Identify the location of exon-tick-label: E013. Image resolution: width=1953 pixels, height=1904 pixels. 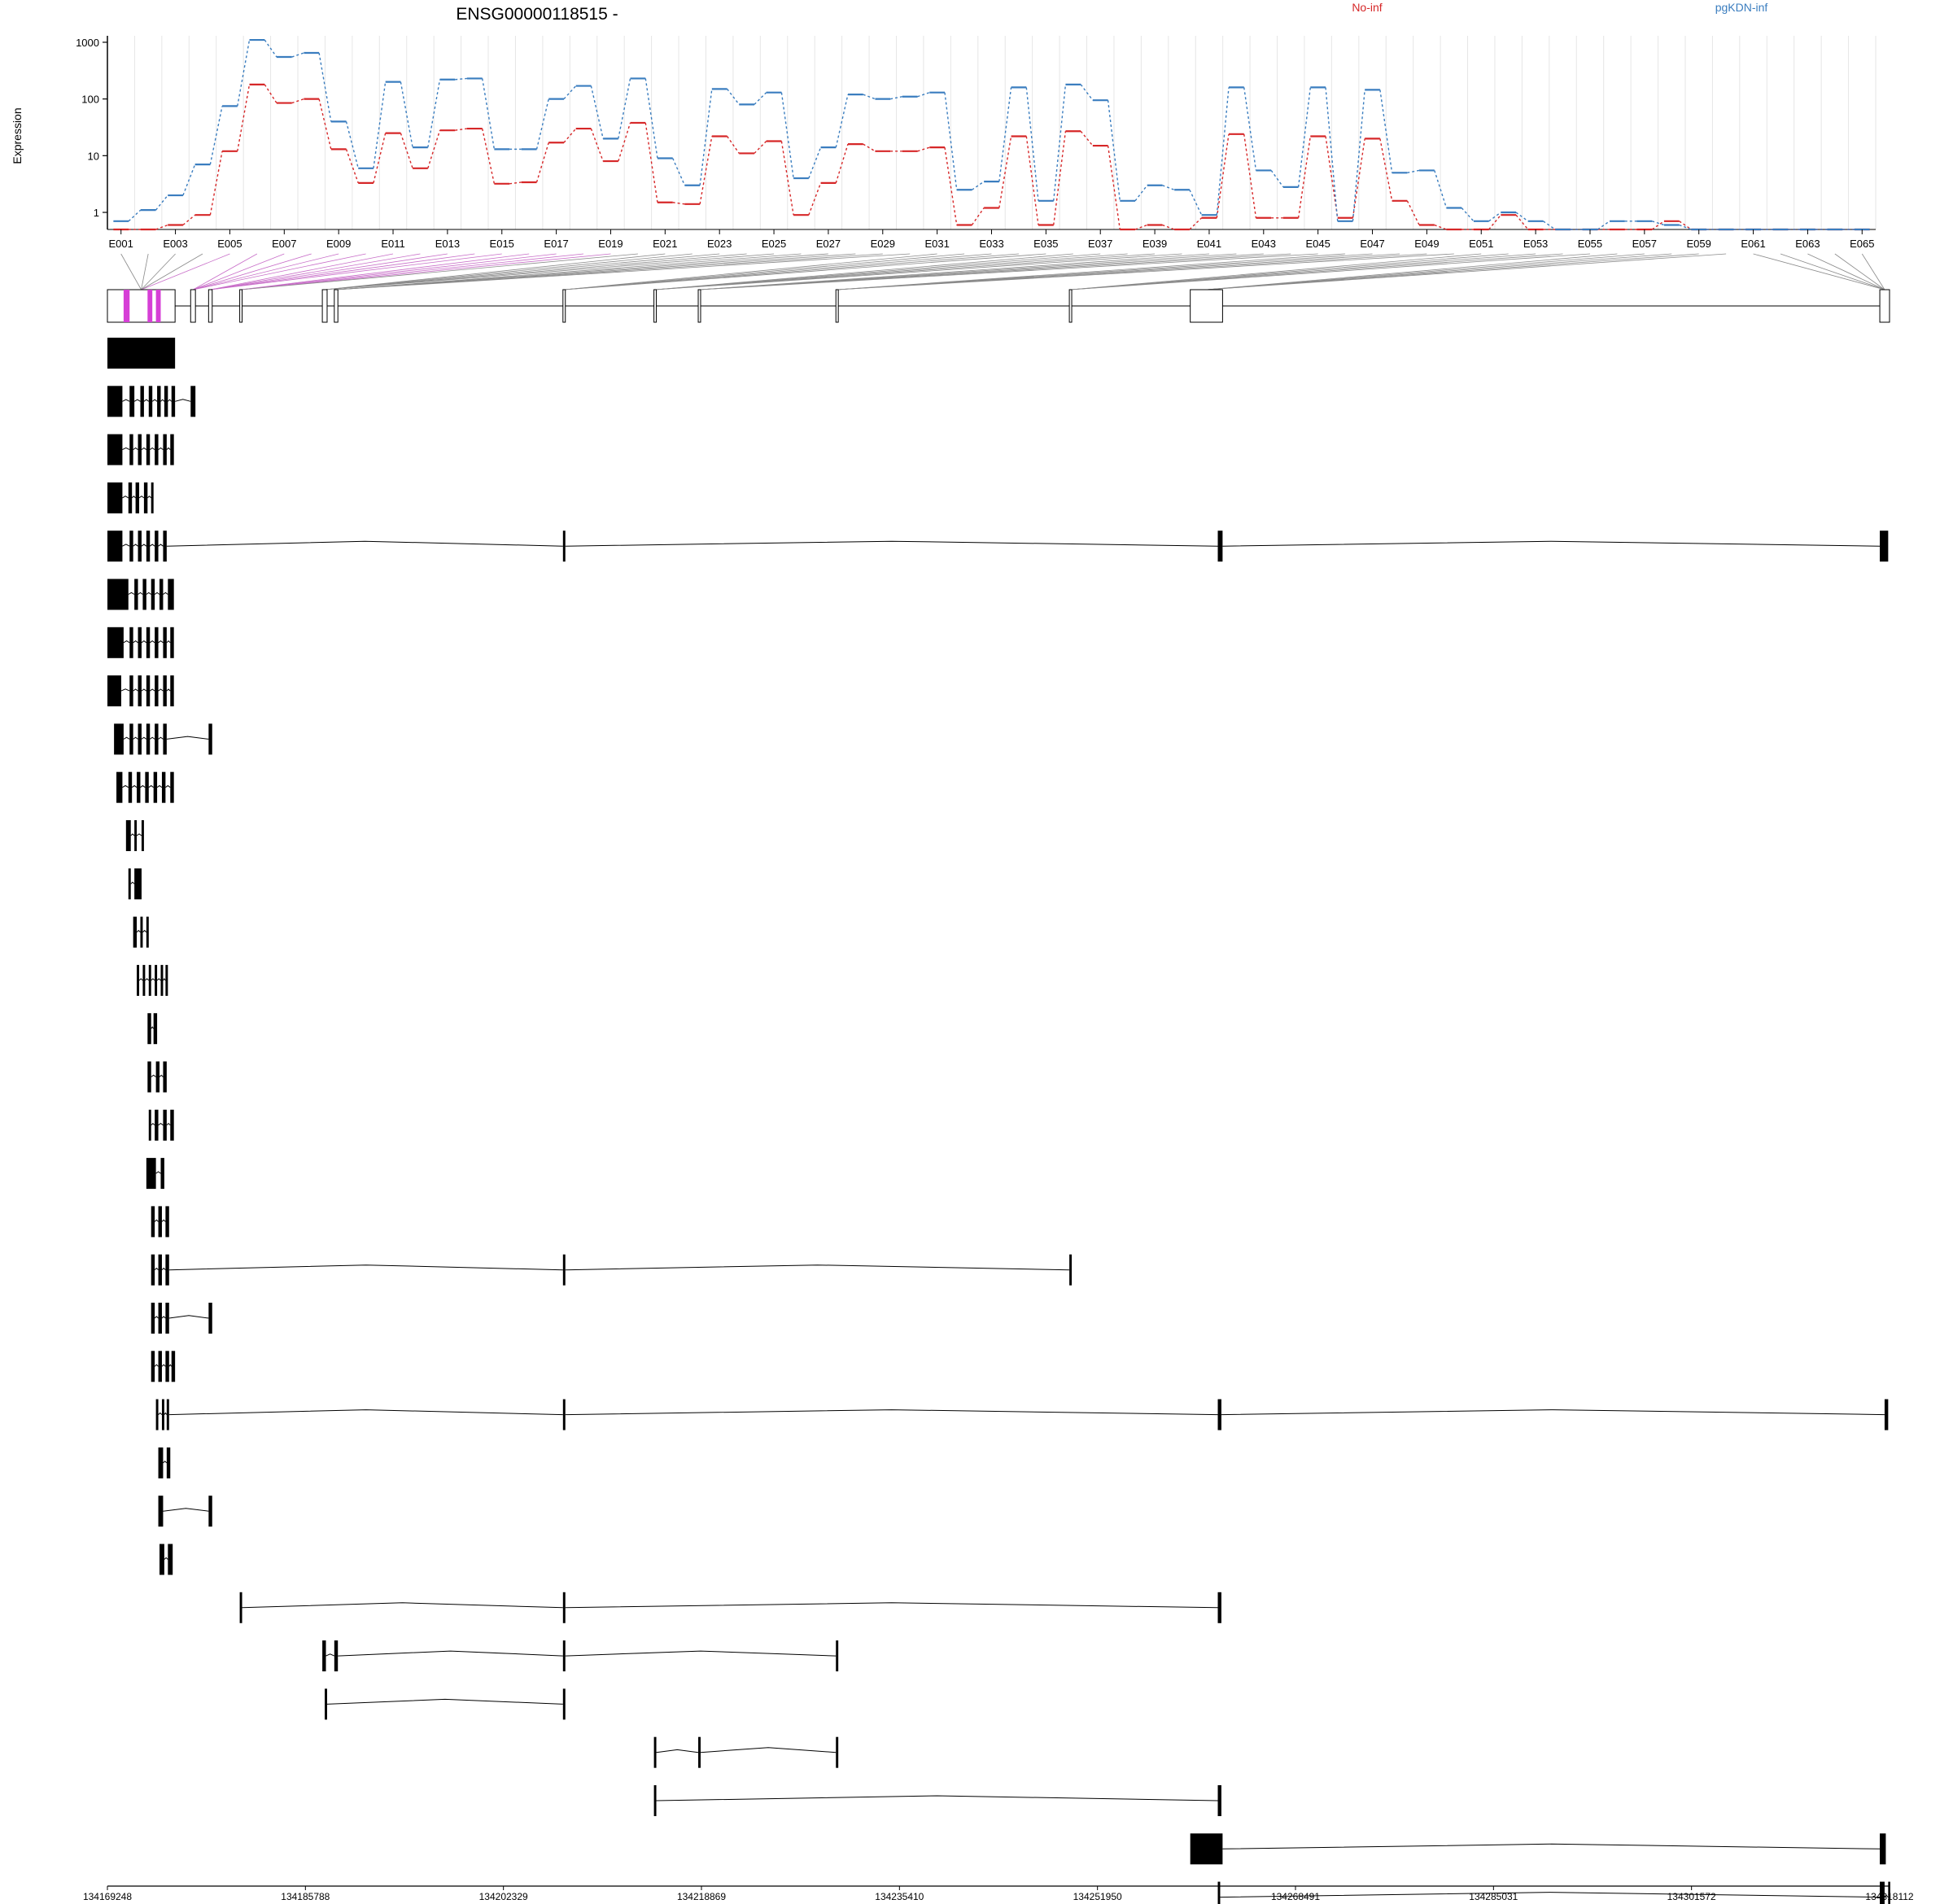
(447, 244).